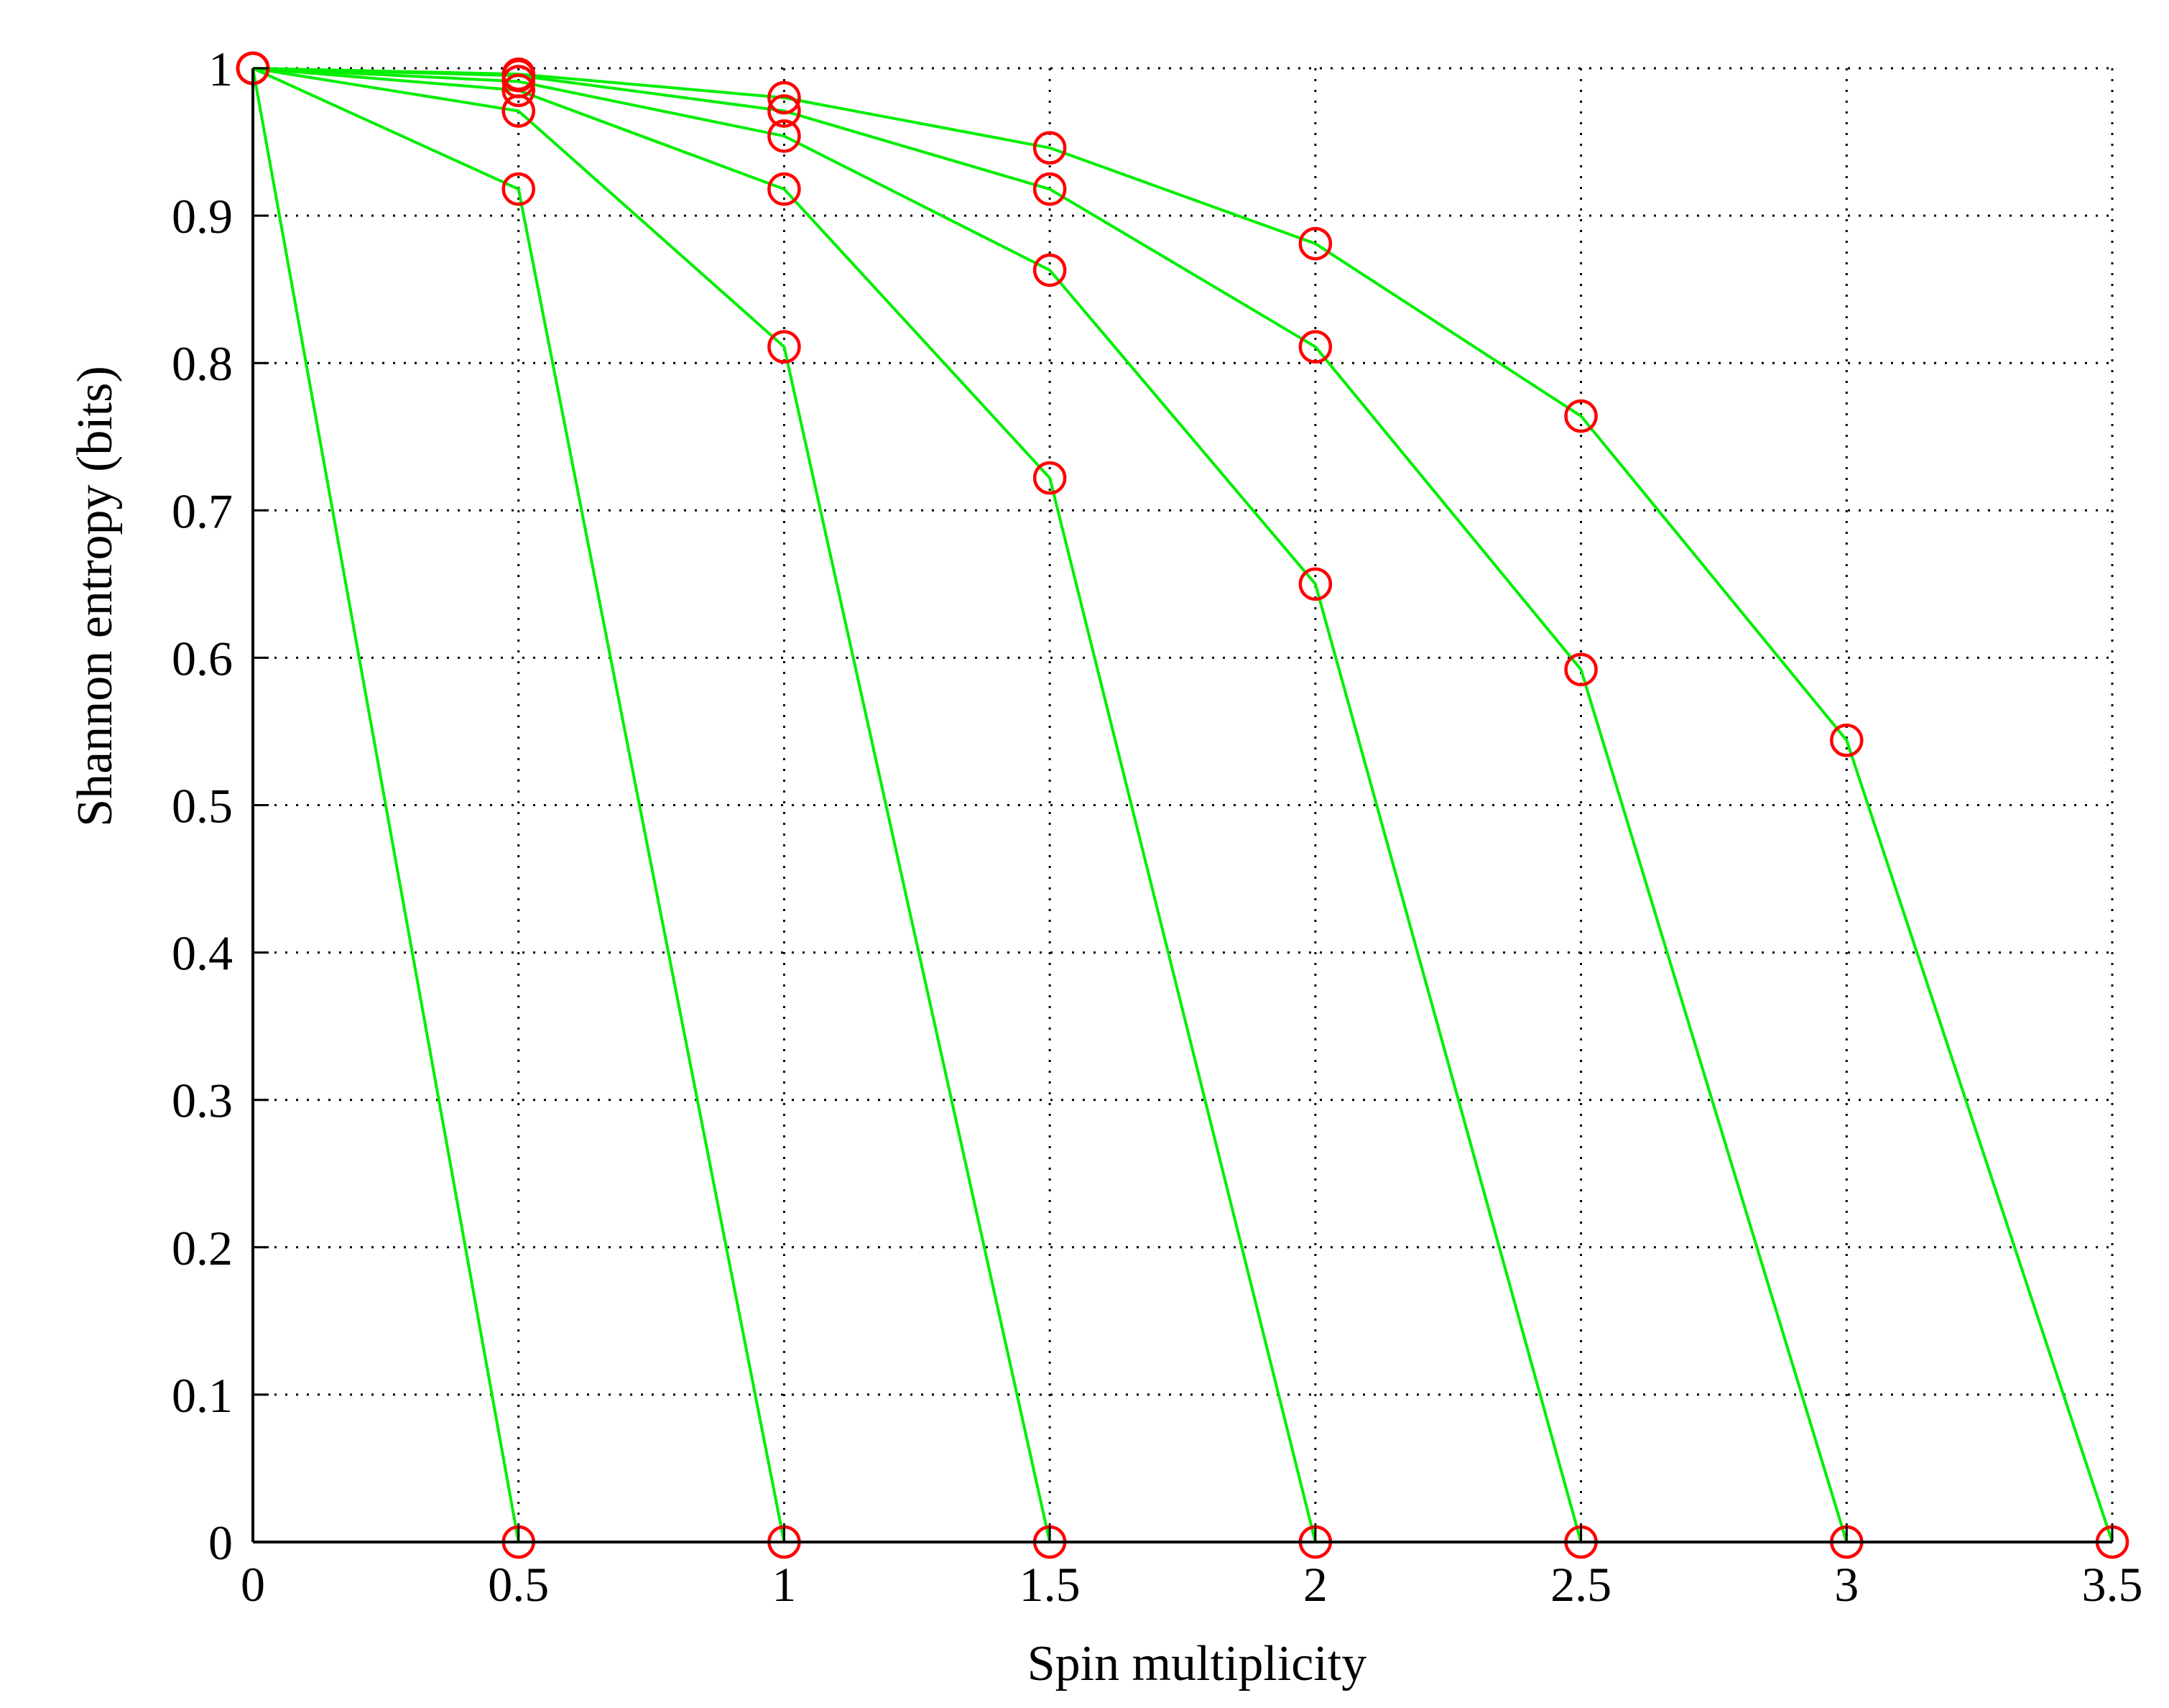 This screenshot has width=2169, height=1708. What do you see at coordinates (202, 1101) in the screenshot?
I see `y-tick-label-3: 0.3` at bounding box center [202, 1101].